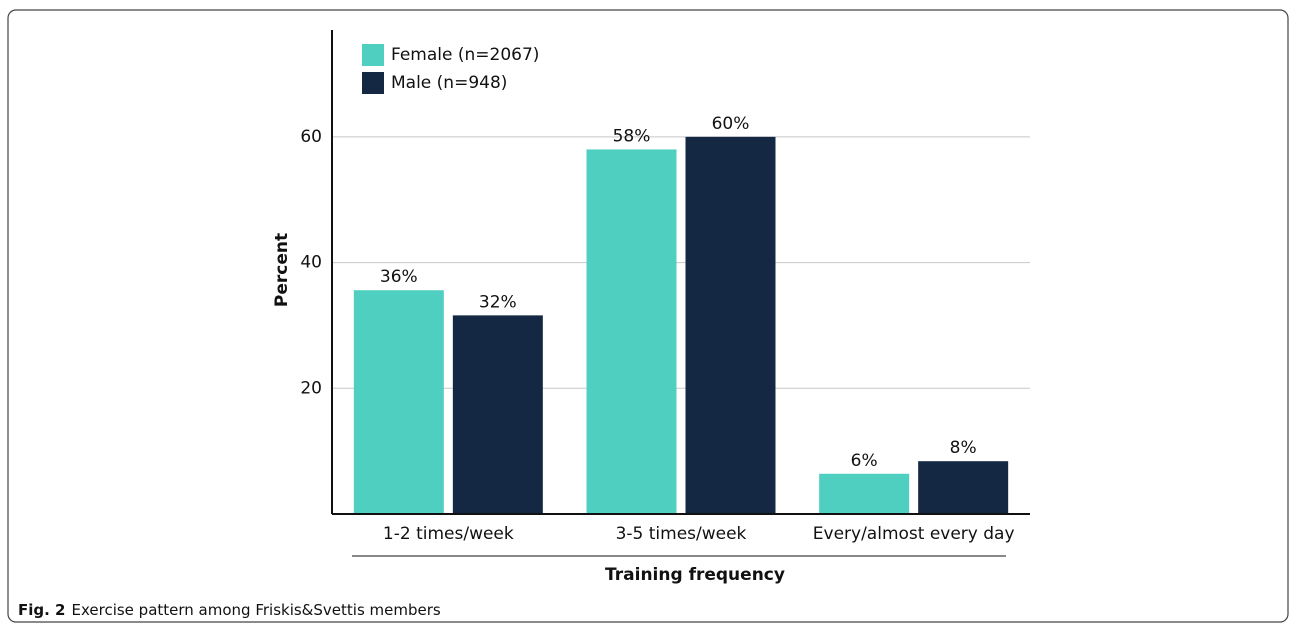 The image size is (1296, 634). Describe the element at coordinates (632, 136) in the screenshot. I see `value-label: 58%` at that location.